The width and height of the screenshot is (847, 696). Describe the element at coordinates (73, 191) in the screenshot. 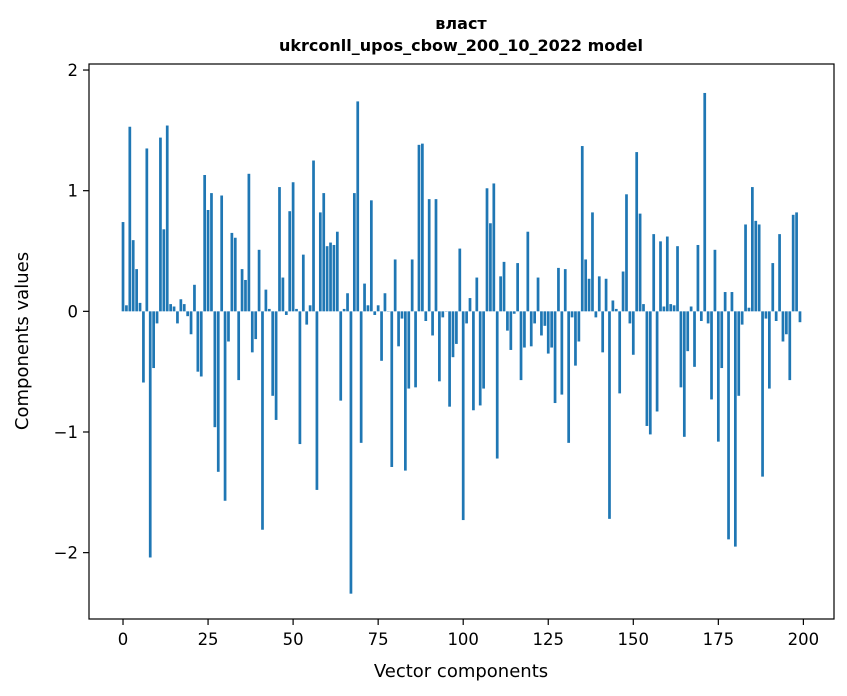

I see `y-tick-label: 1` at that location.